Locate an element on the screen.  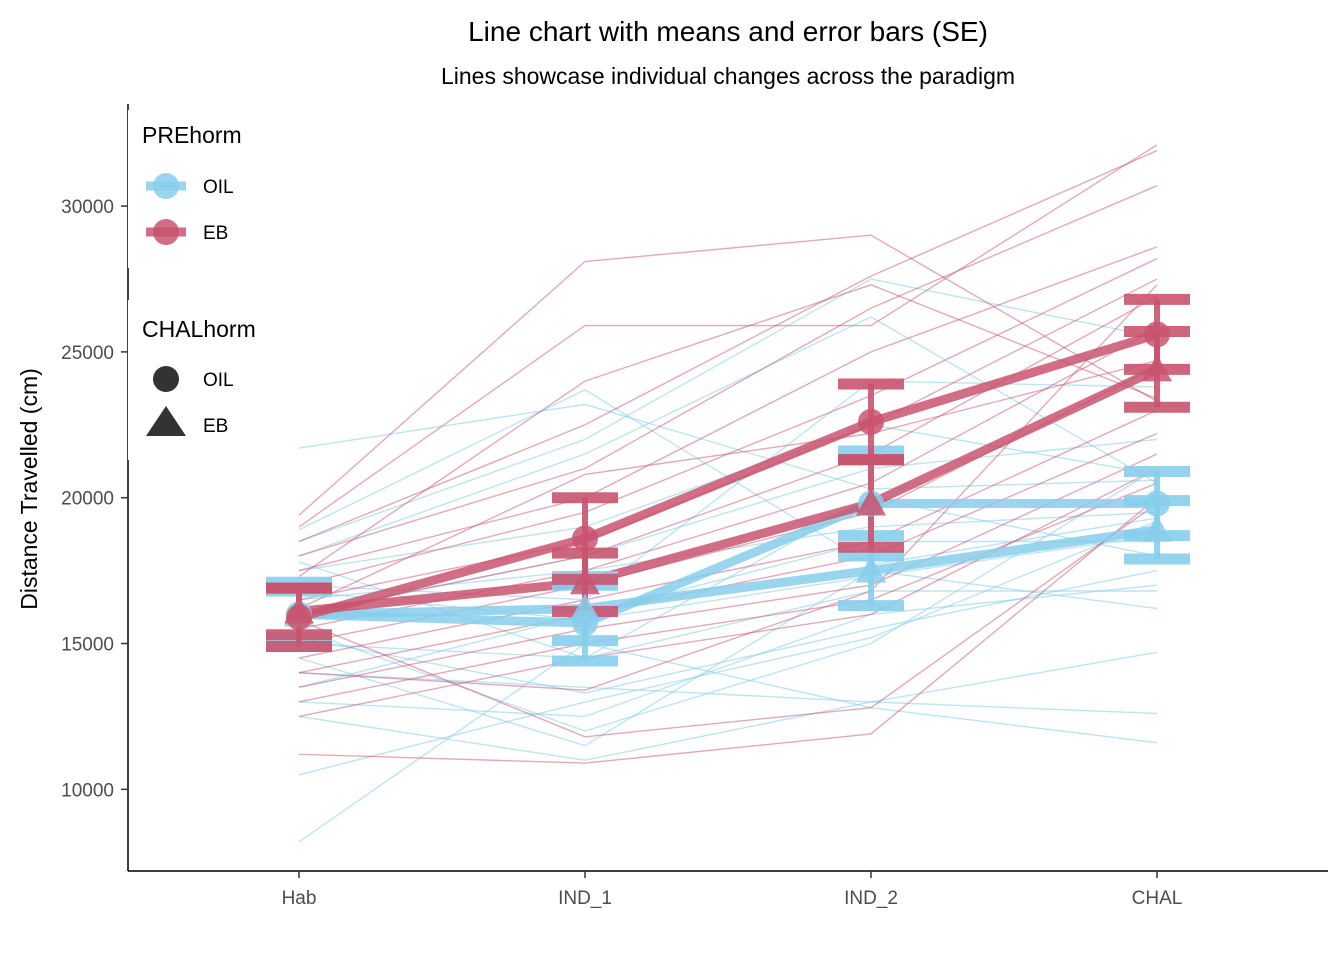
x-tick-label: CHAL is located at coordinates (1157, 898).